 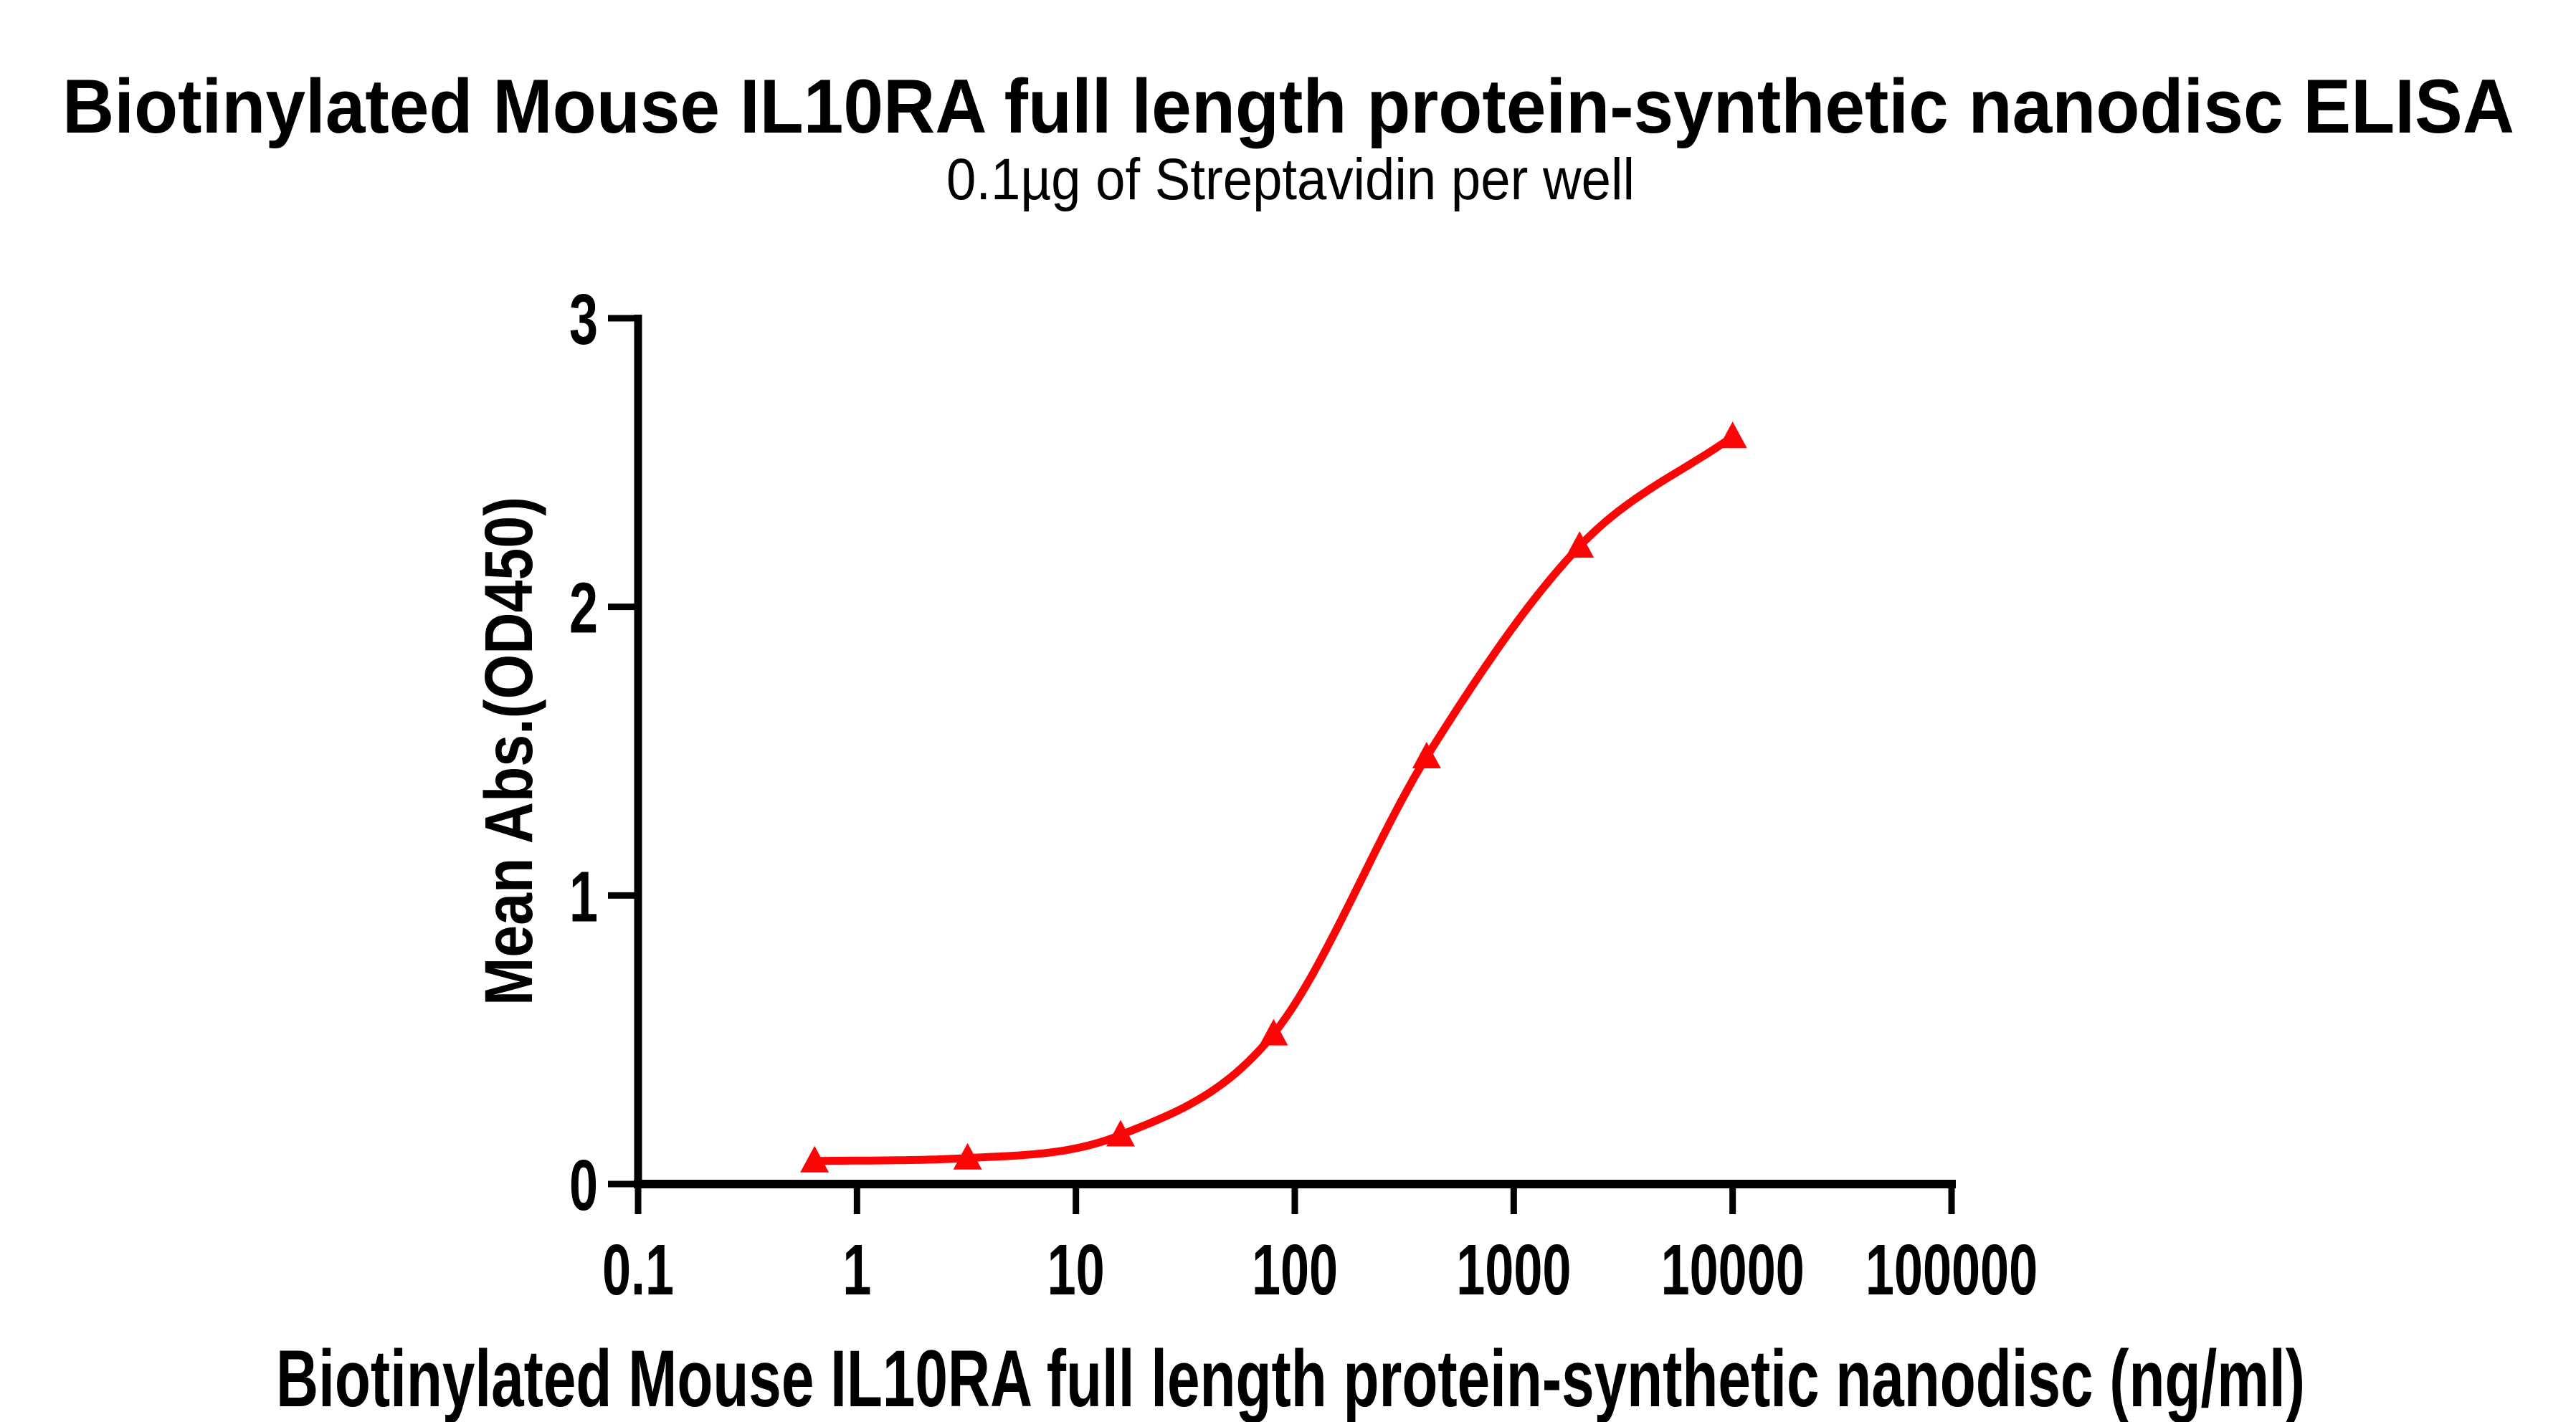 I want to click on y-tick-label: 1, so click(x=584, y=896).